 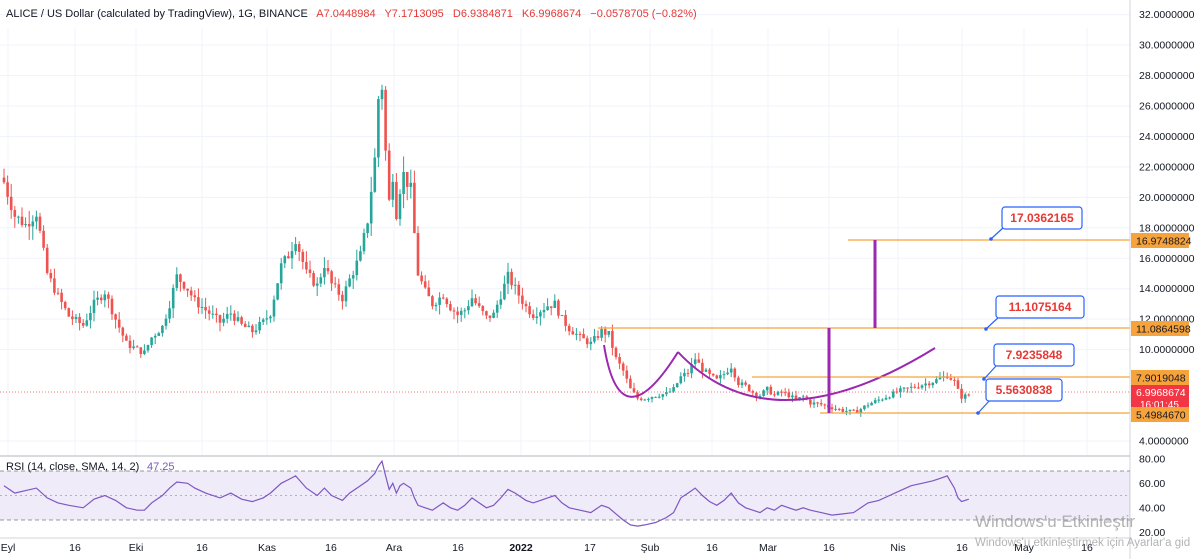 What do you see at coordinates (394, 548) in the screenshot?
I see `time-tick-6: Ara` at bounding box center [394, 548].